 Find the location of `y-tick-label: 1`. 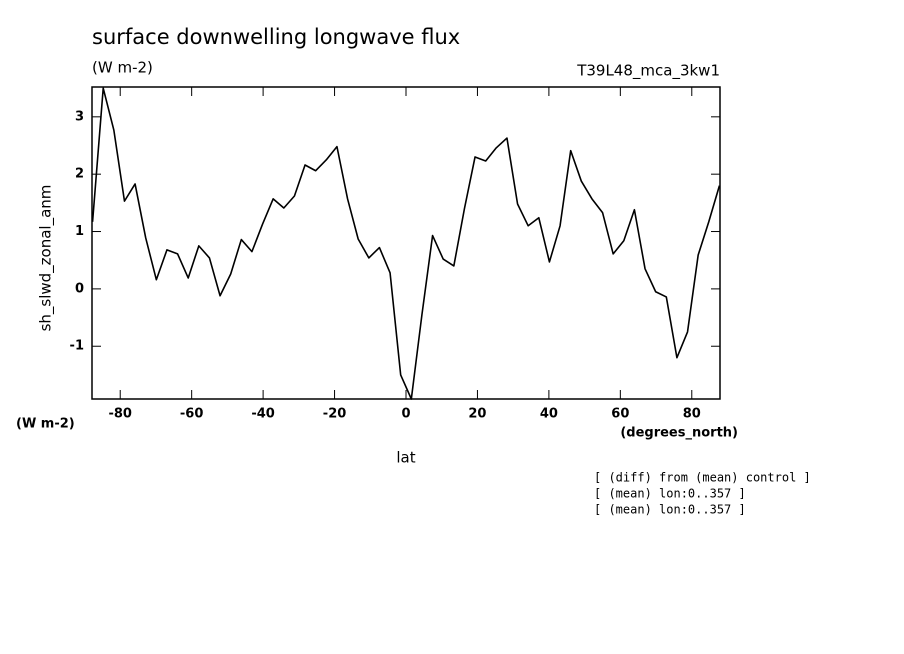

y-tick-label: 1 is located at coordinates (79, 231).